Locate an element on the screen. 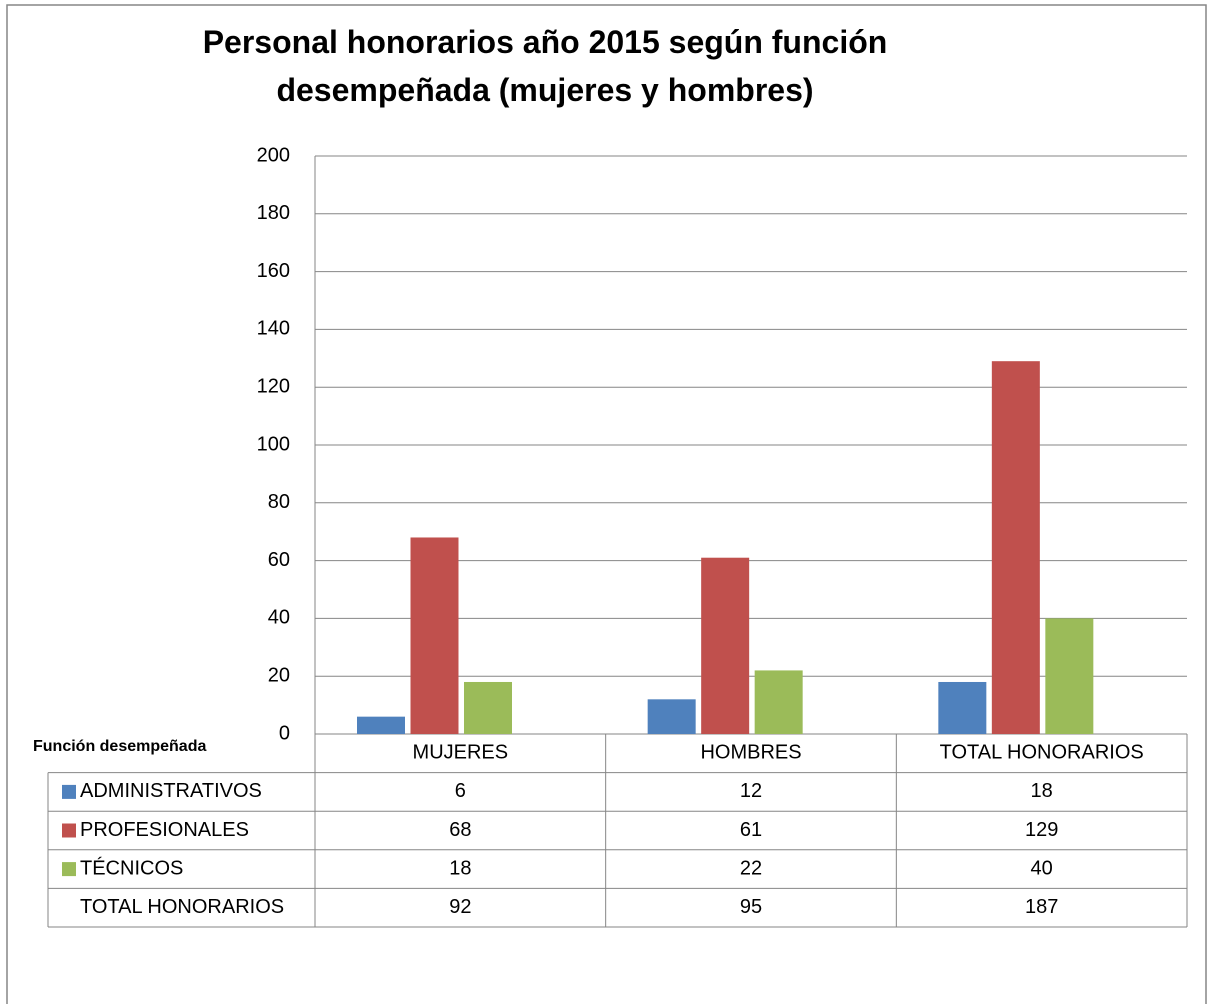 The height and width of the screenshot is (1004, 1213). table-column-header: TOTAL HONORARIOS is located at coordinates (1042, 753).